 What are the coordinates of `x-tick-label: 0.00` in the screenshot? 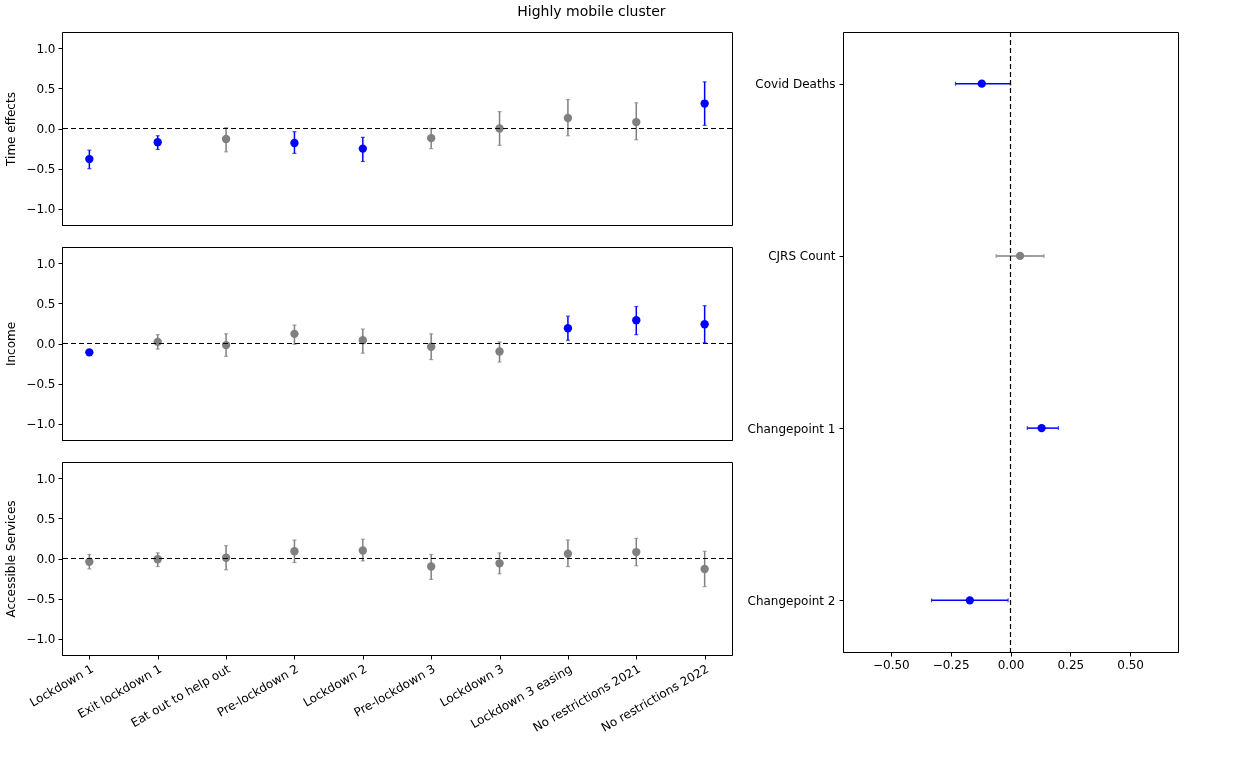 It's located at (1011, 664).